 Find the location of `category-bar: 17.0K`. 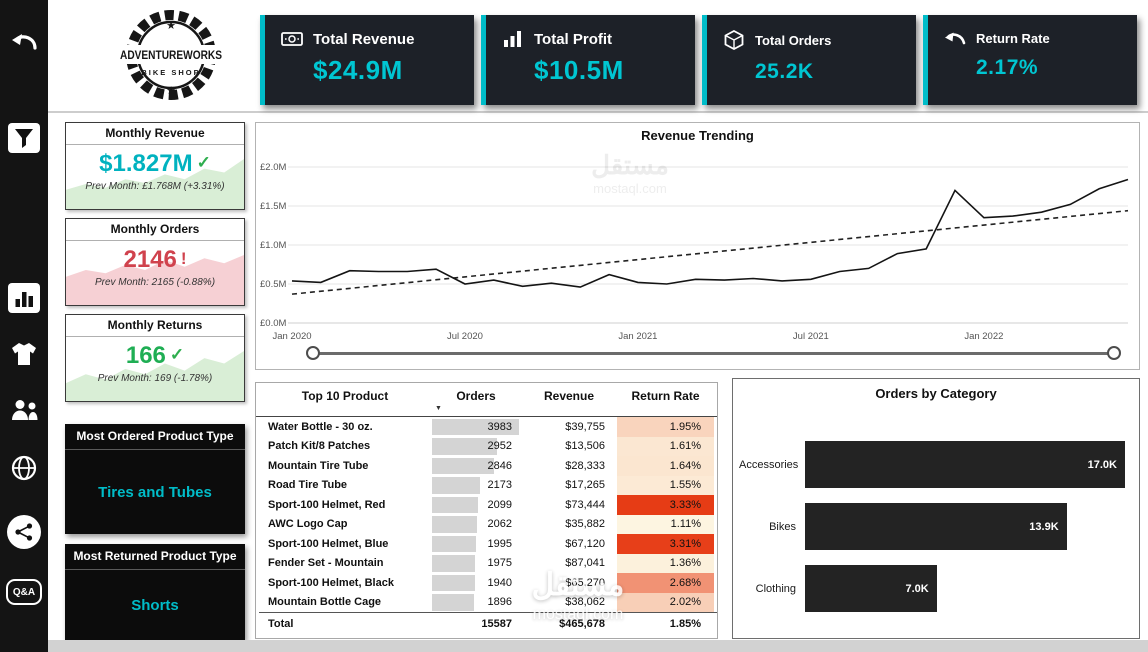

category-bar: 17.0K is located at coordinates (965, 464).